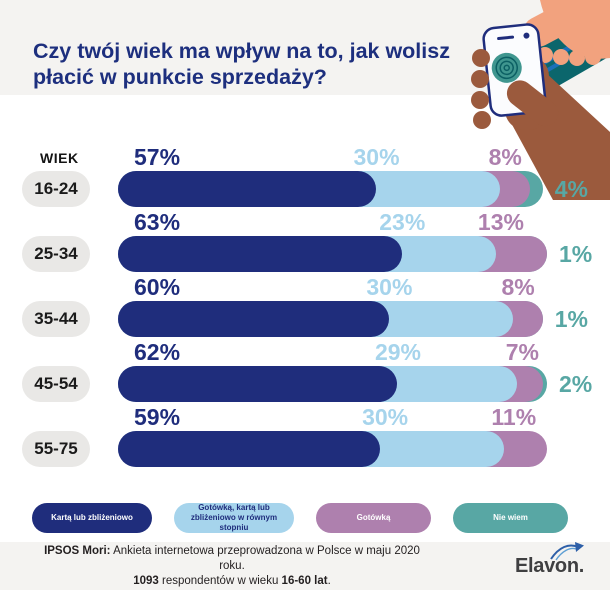 The height and width of the screenshot is (590, 610). Describe the element at coordinates (157, 352) in the screenshot. I see `bar-value-label: 62%` at that location.